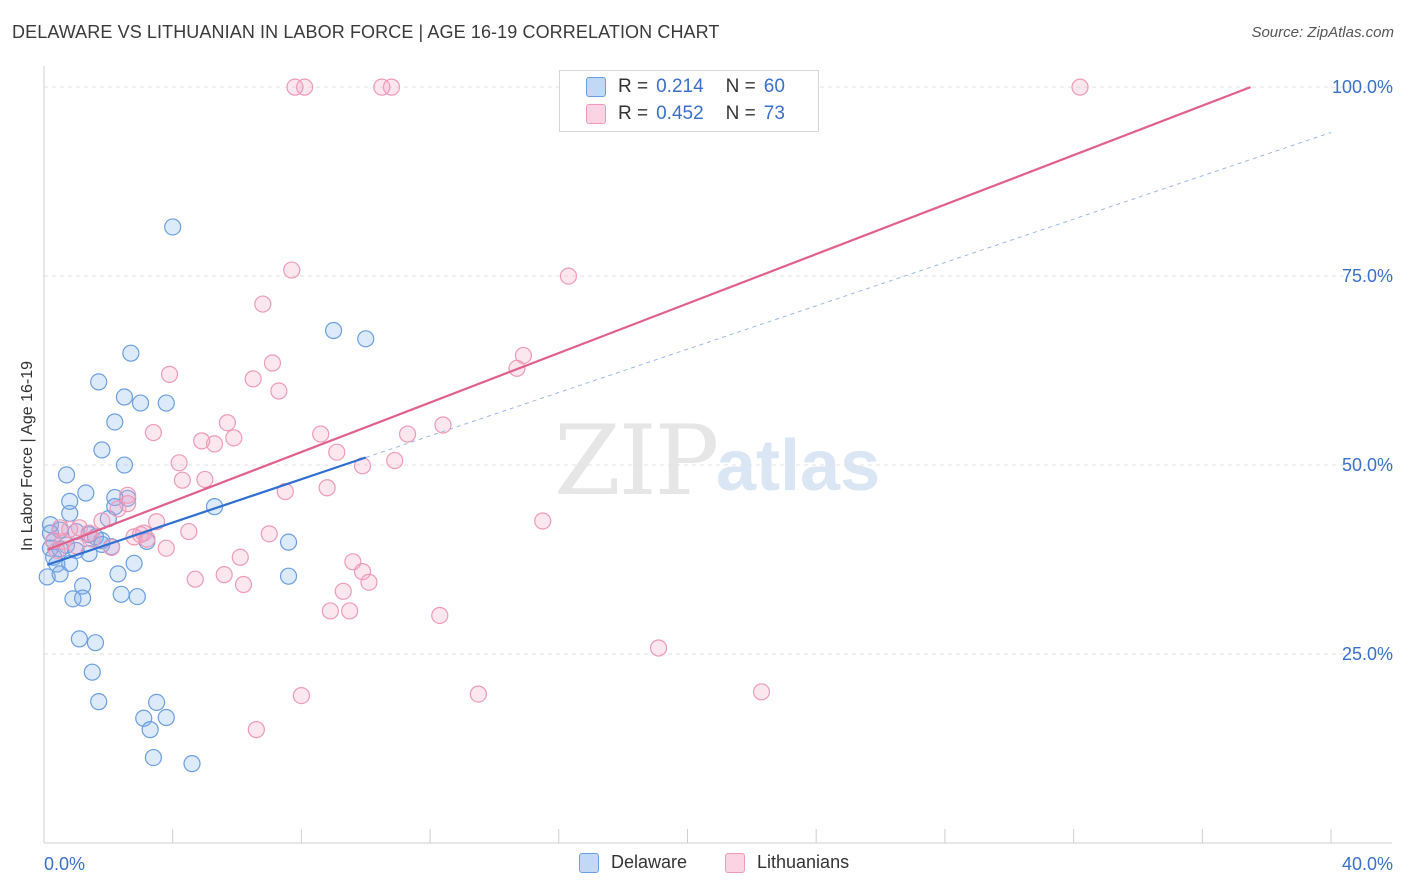 The image size is (1406, 892). I want to click on legend-item-lithuanians: Lithuanians, so click(787, 862).